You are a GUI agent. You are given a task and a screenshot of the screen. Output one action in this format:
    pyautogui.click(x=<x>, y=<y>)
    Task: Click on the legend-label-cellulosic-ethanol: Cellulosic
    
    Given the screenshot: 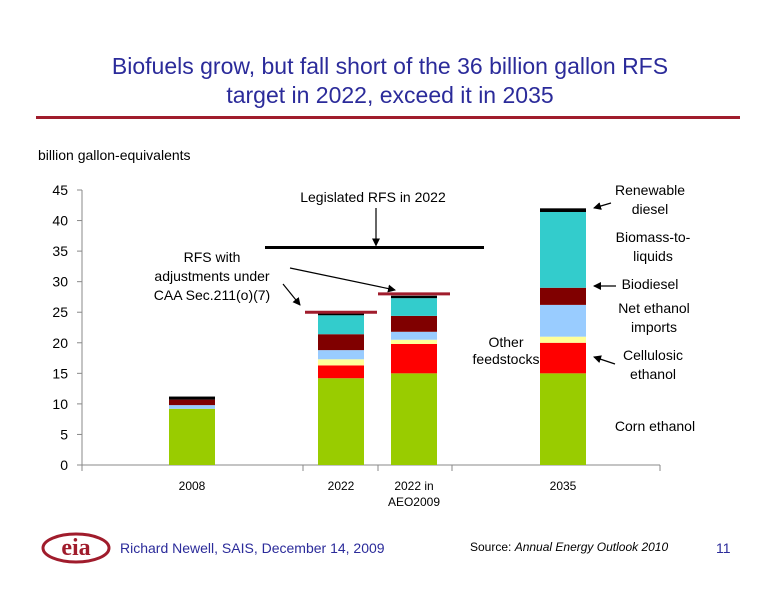 What is the action you would take?
    pyautogui.click(x=653, y=355)
    